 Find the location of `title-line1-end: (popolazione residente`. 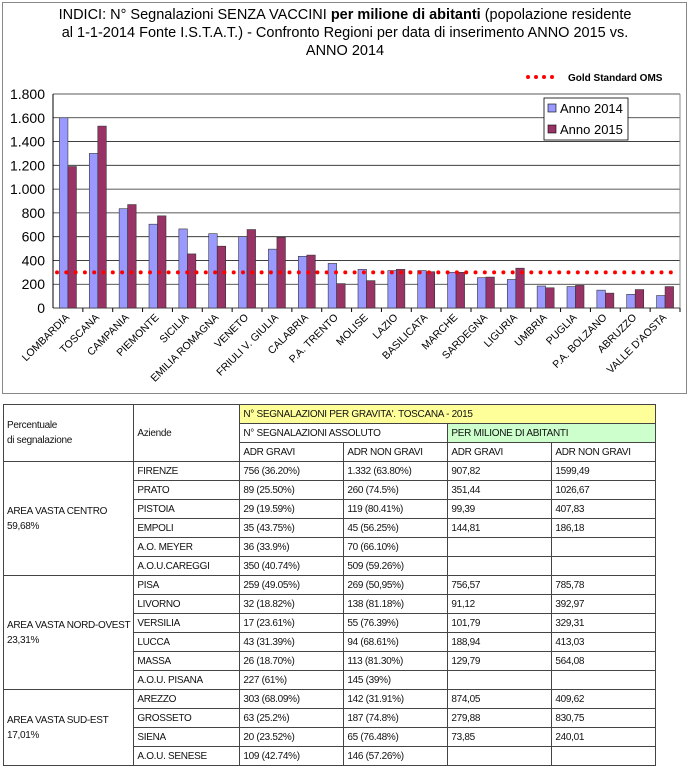

title-line1-end: (popolazione residente is located at coordinates (556, 15).